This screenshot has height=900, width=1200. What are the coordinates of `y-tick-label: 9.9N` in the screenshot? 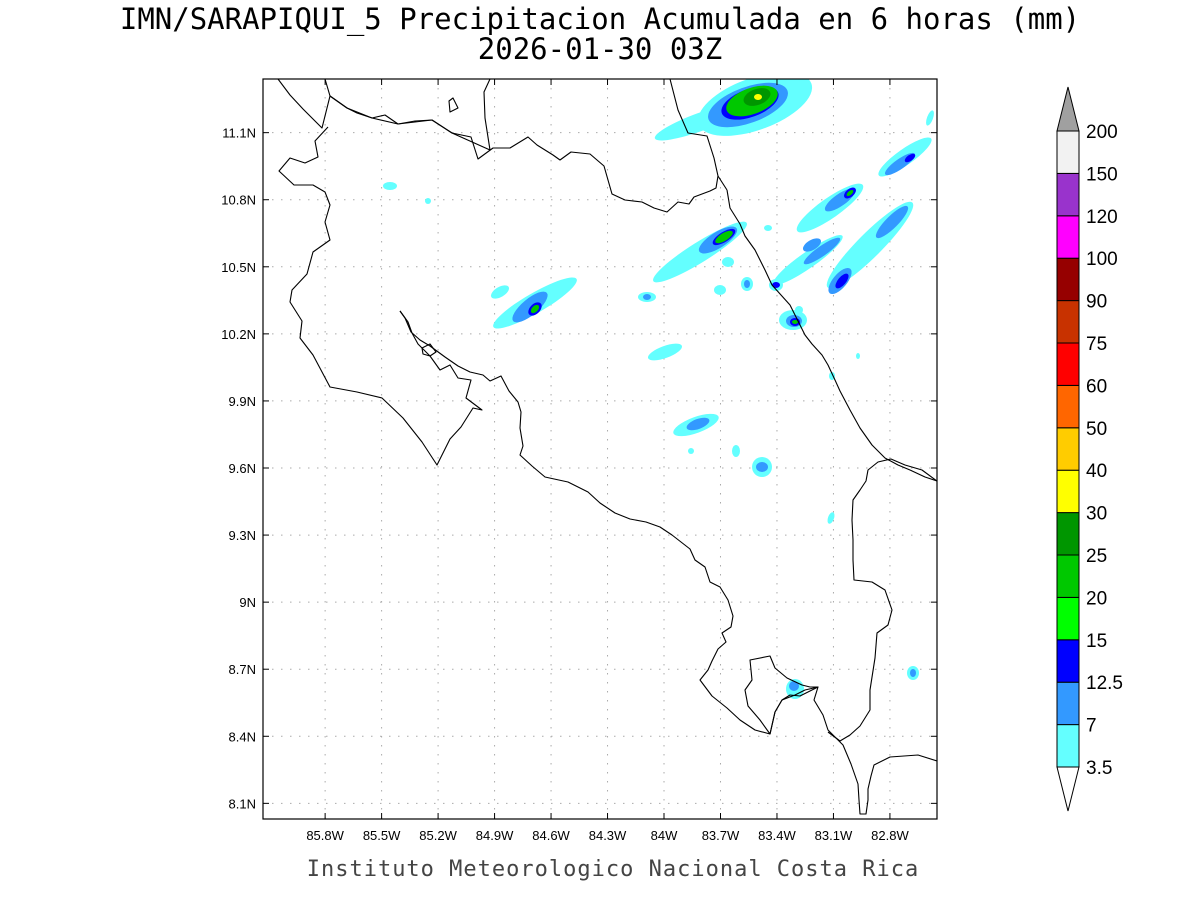 It's located at (242, 401).